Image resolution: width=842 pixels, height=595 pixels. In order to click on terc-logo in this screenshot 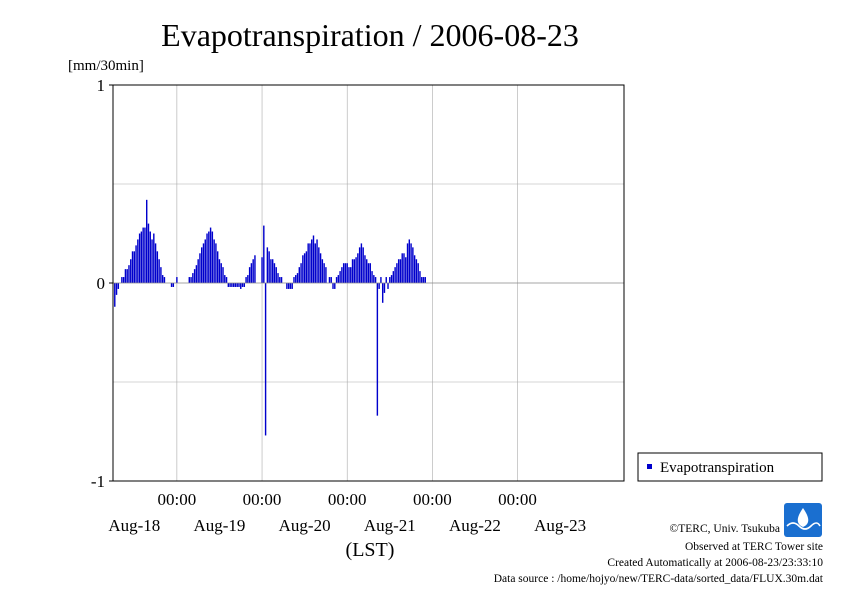, I will do `click(803, 520)`.